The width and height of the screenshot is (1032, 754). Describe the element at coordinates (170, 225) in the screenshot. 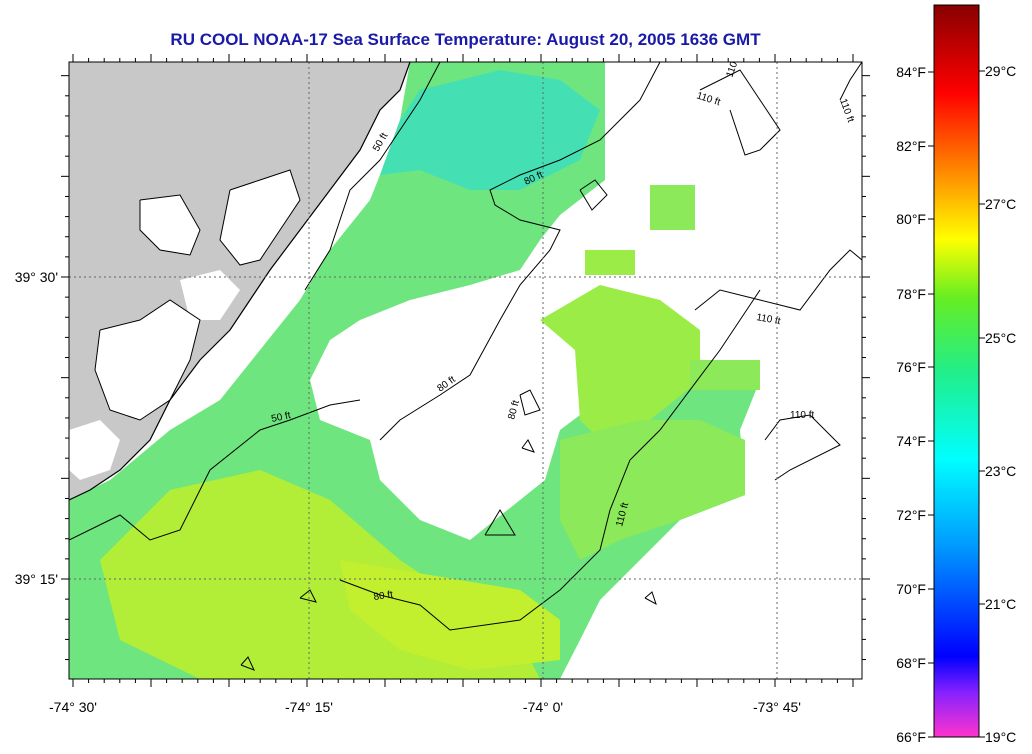

I see `bay-outline-b` at that location.